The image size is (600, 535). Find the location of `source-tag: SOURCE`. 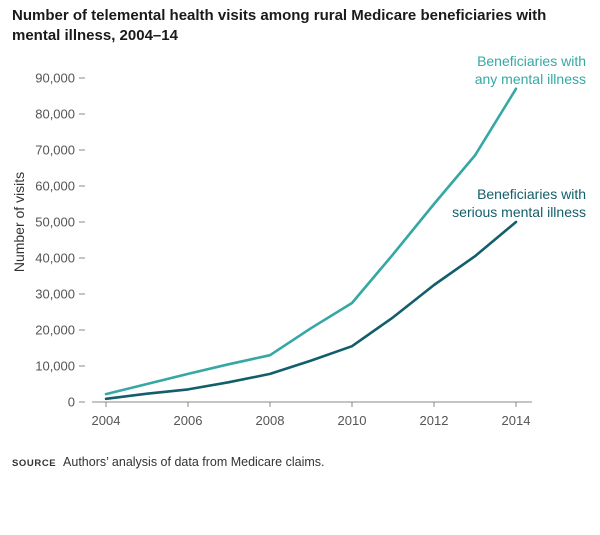

source-tag: SOURCE is located at coordinates (34, 463).